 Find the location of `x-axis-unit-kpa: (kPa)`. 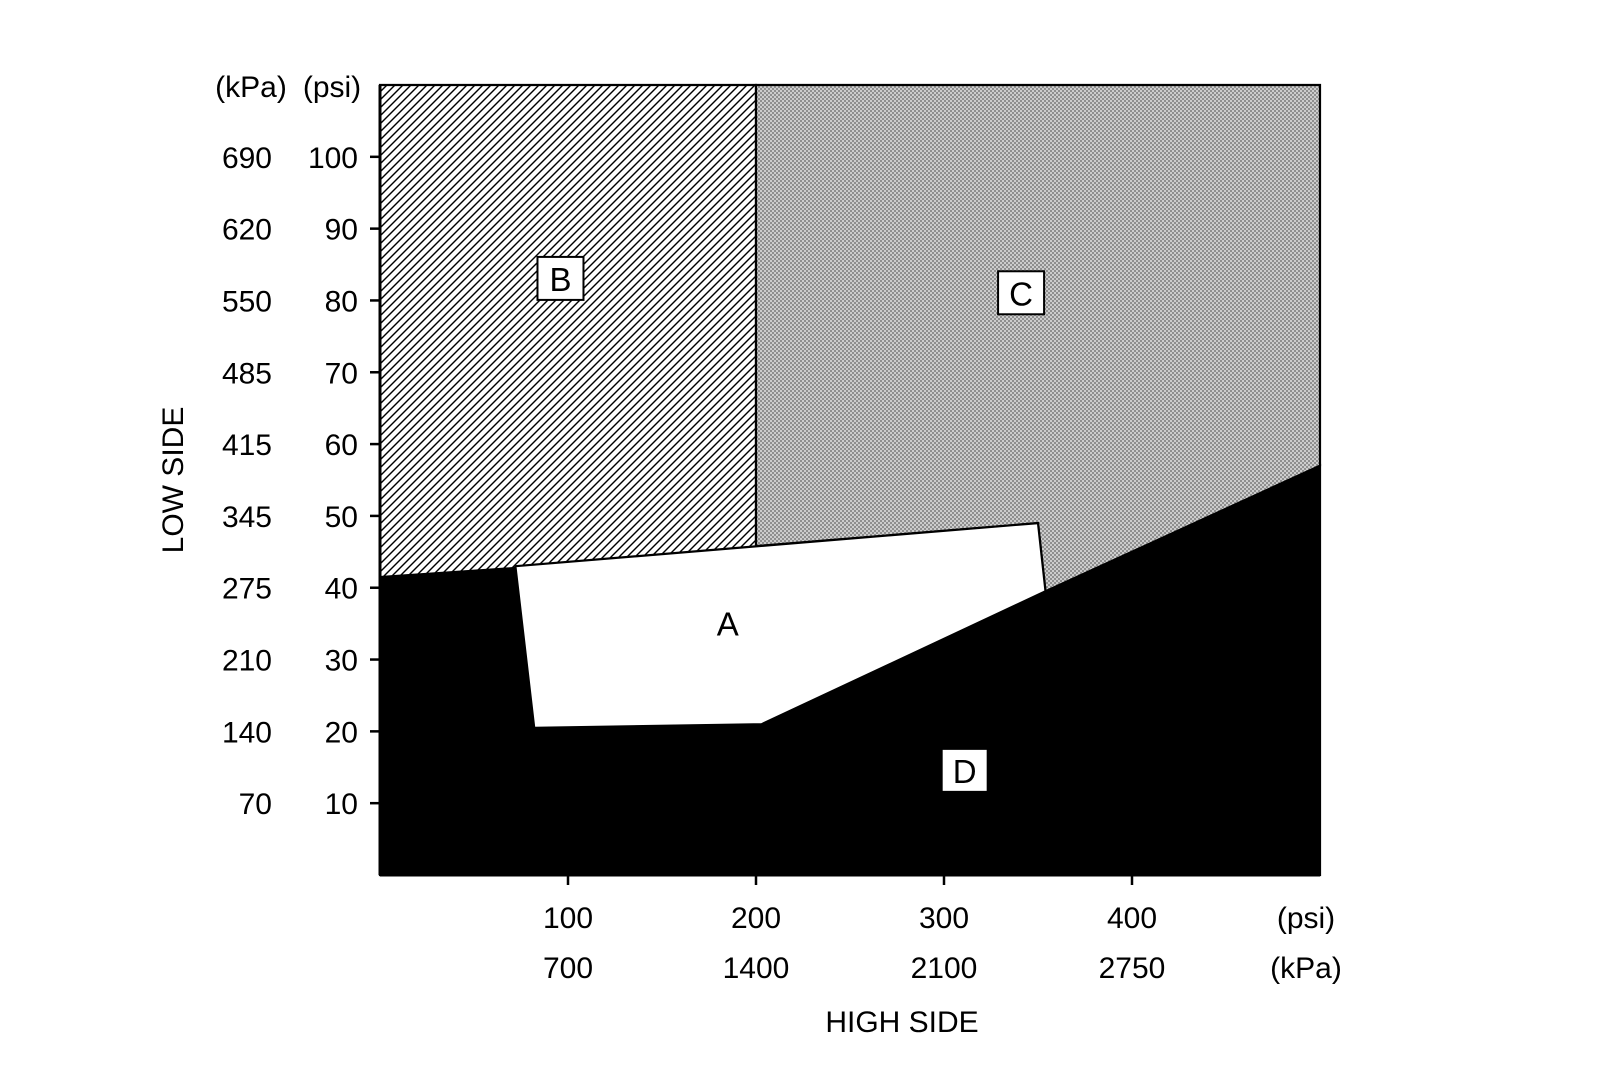

x-axis-unit-kpa: (kPa) is located at coordinates (1306, 968).